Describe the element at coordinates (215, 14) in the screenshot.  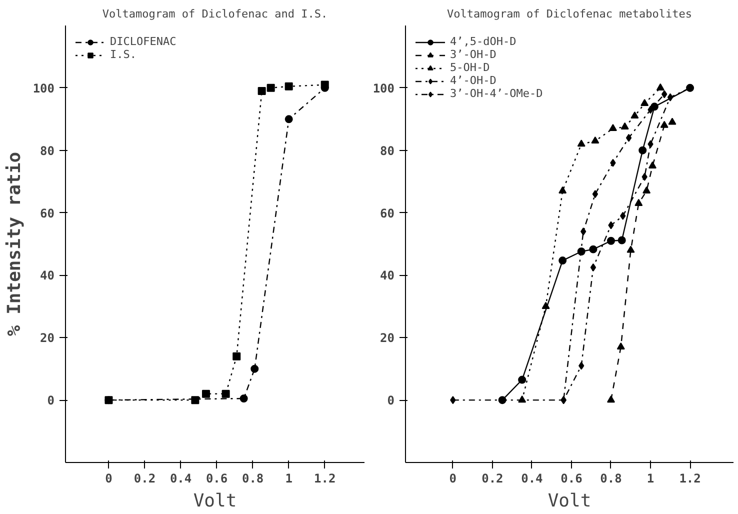
I see `chart-title: Voltamogram of Diclofenac and I.S.` at that location.